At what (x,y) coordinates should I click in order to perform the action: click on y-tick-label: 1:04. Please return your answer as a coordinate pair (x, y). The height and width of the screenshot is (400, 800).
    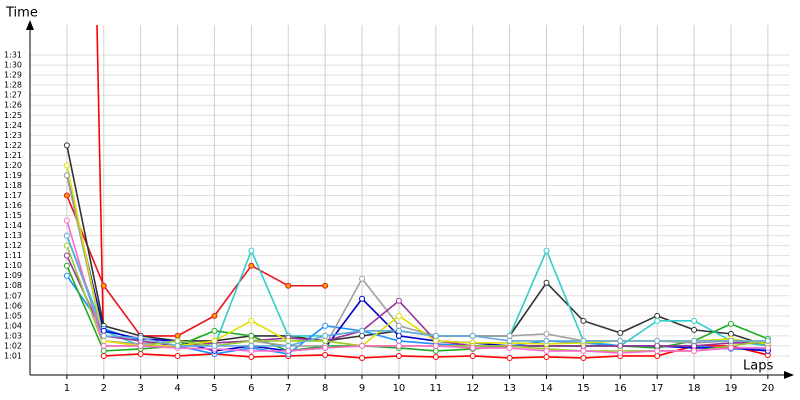
    Looking at the image, I should click on (13, 325).